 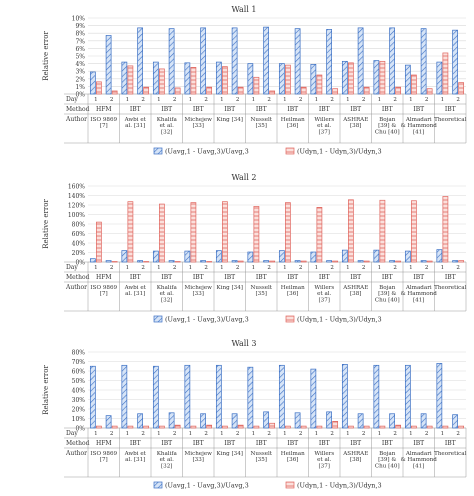 What do you see at coordinates (387, 294) in the screenshot?
I see `author-label: Bojan [39] & Chu [40]` at bounding box center [387, 294].